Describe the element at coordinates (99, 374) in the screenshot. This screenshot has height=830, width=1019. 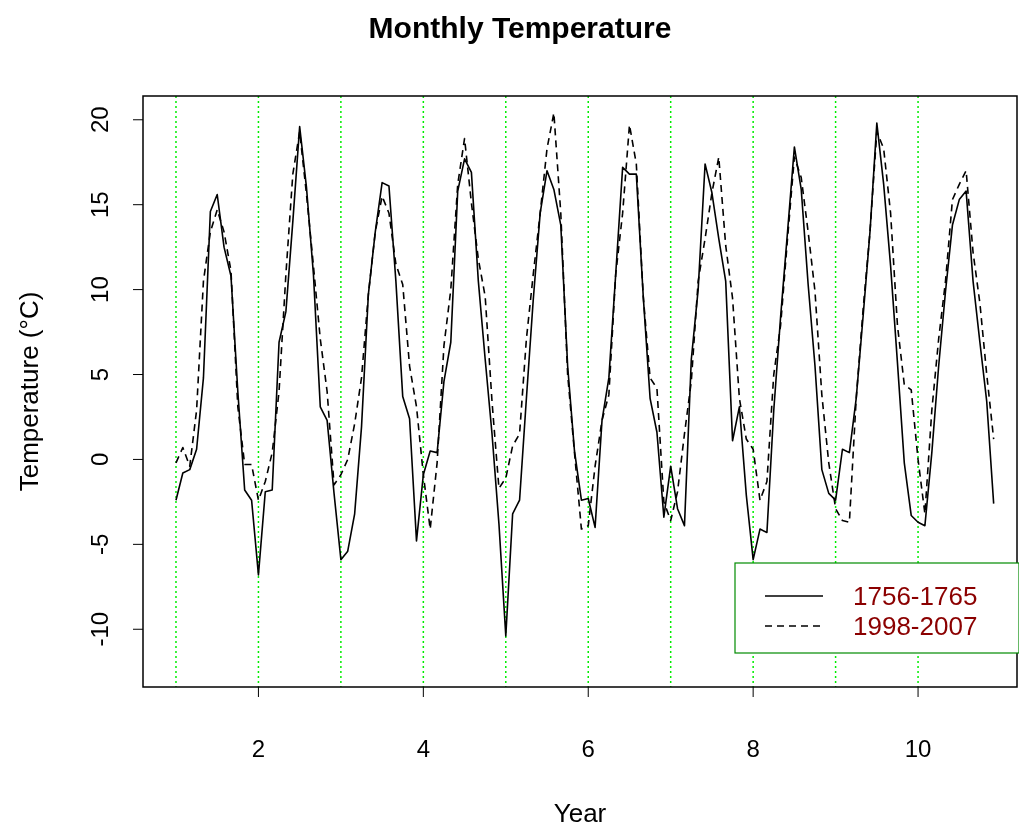
I see `y-tick-label: 5` at that location.